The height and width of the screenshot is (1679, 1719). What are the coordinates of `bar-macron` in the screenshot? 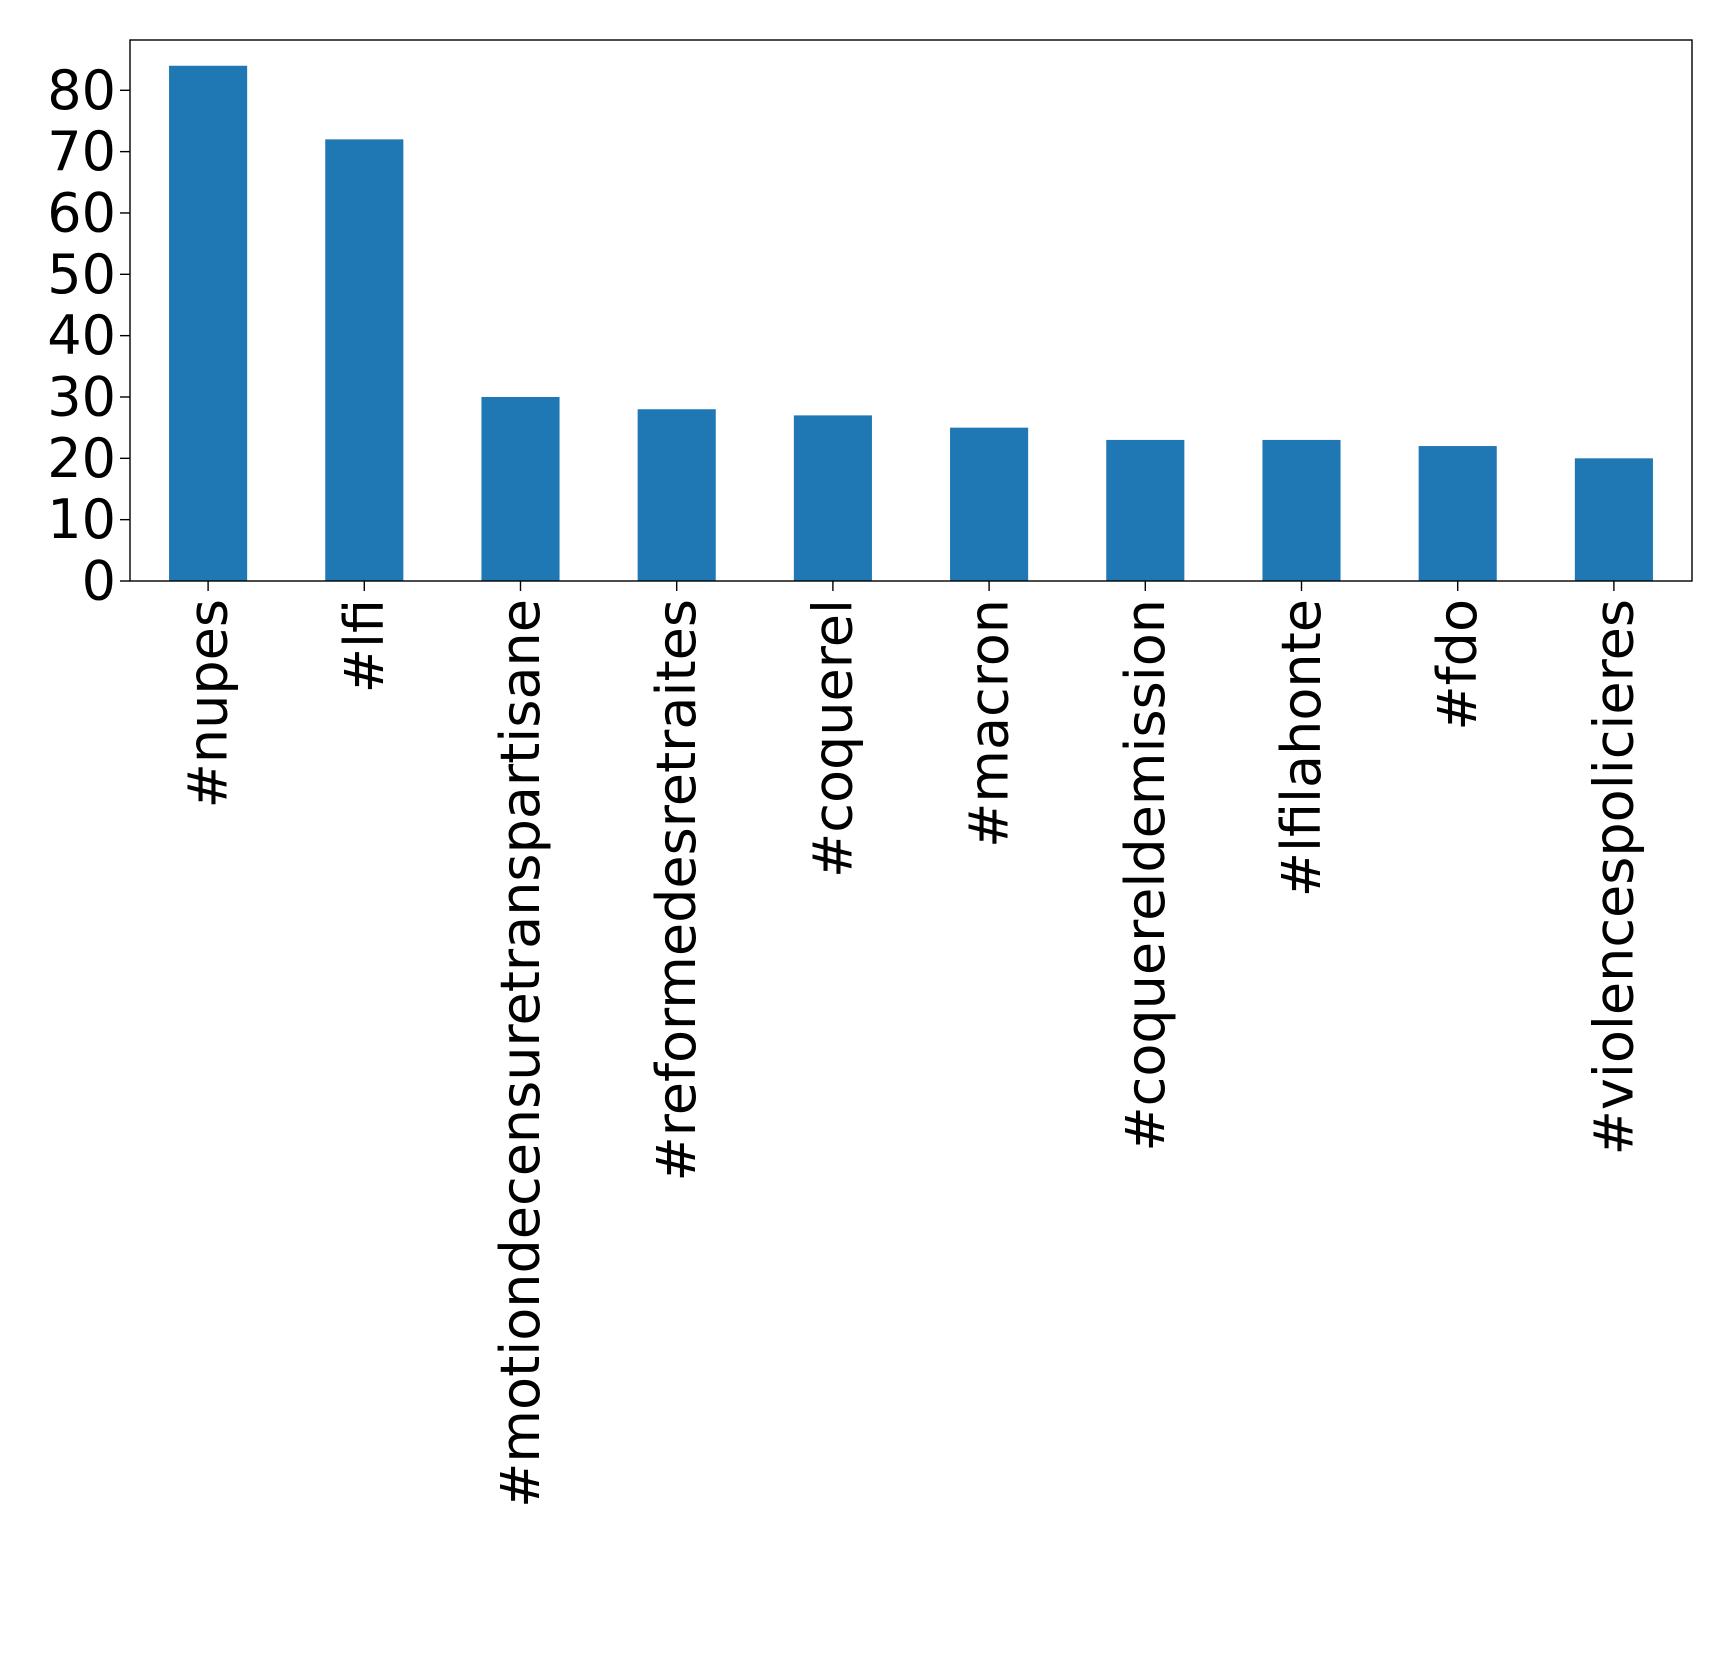 It's located at (989, 504).